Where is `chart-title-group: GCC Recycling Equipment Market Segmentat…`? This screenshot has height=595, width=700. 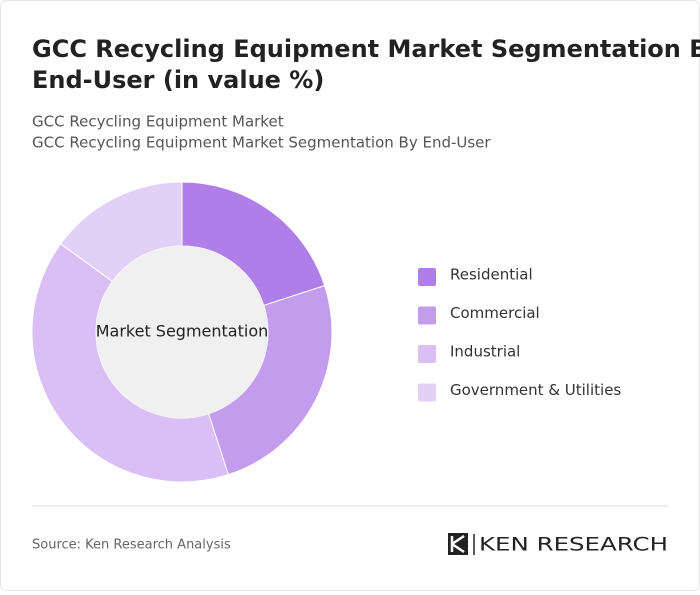
chart-title-group: GCC Recycling Equipment Market Segmentat… is located at coordinates (366, 64).